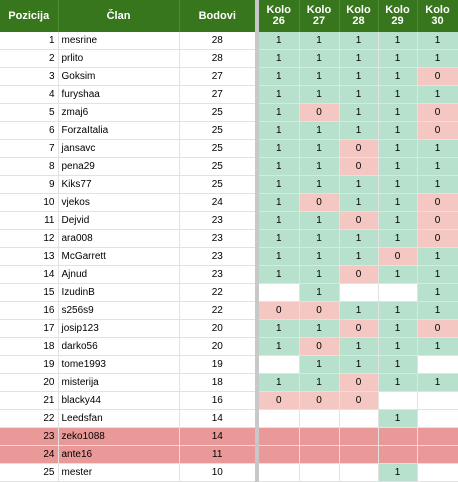  Describe the element at coordinates (219, 472) in the screenshot. I see `points-cell: 10` at that location.